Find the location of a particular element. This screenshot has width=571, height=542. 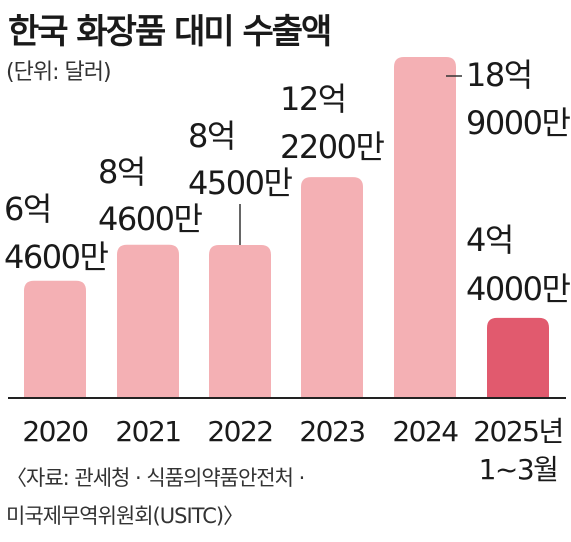

bar-2020 is located at coordinates (55, 338).